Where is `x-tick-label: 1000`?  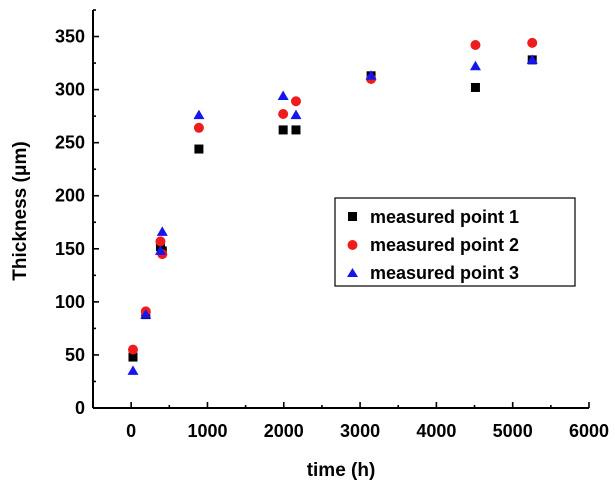 x-tick-label: 1000 is located at coordinates (207, 431).